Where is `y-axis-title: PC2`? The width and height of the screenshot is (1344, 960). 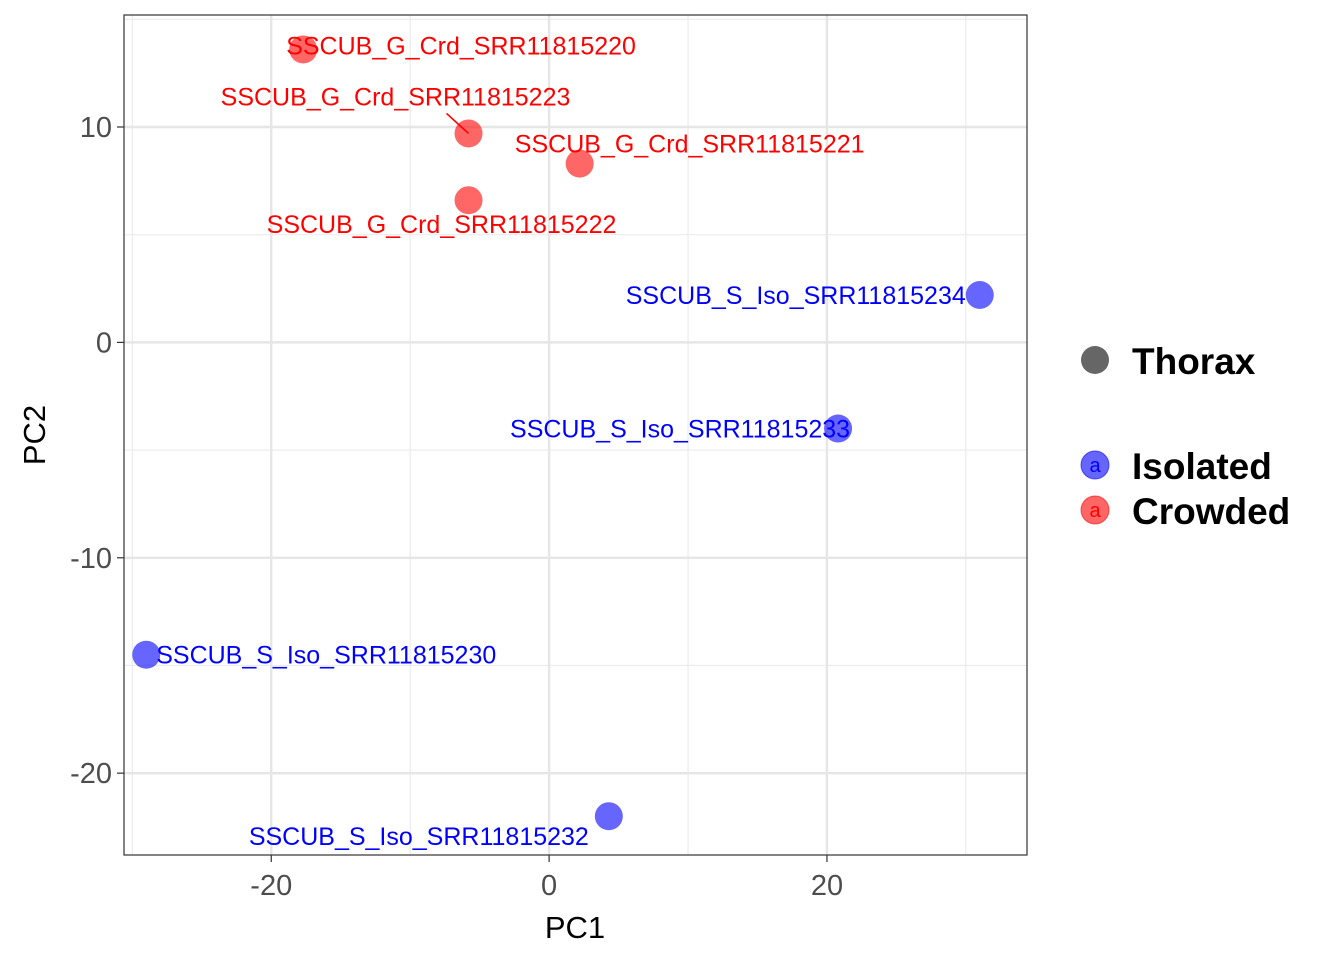
y-axis-title: PC2 is located at coordinates (34, 435).